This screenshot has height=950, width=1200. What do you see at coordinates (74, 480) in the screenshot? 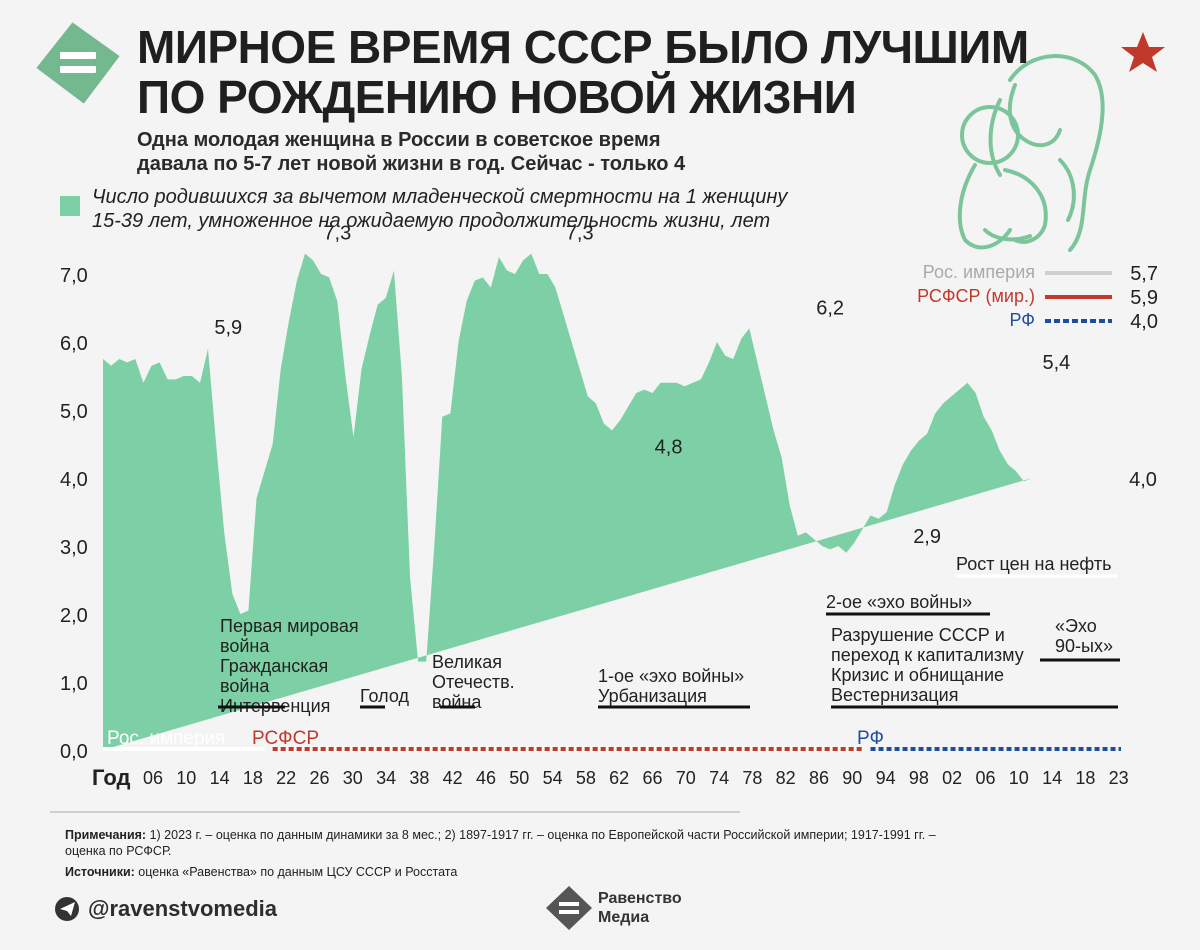
I see `y-tick-label: 4,0` at bounding box center [74, 480].